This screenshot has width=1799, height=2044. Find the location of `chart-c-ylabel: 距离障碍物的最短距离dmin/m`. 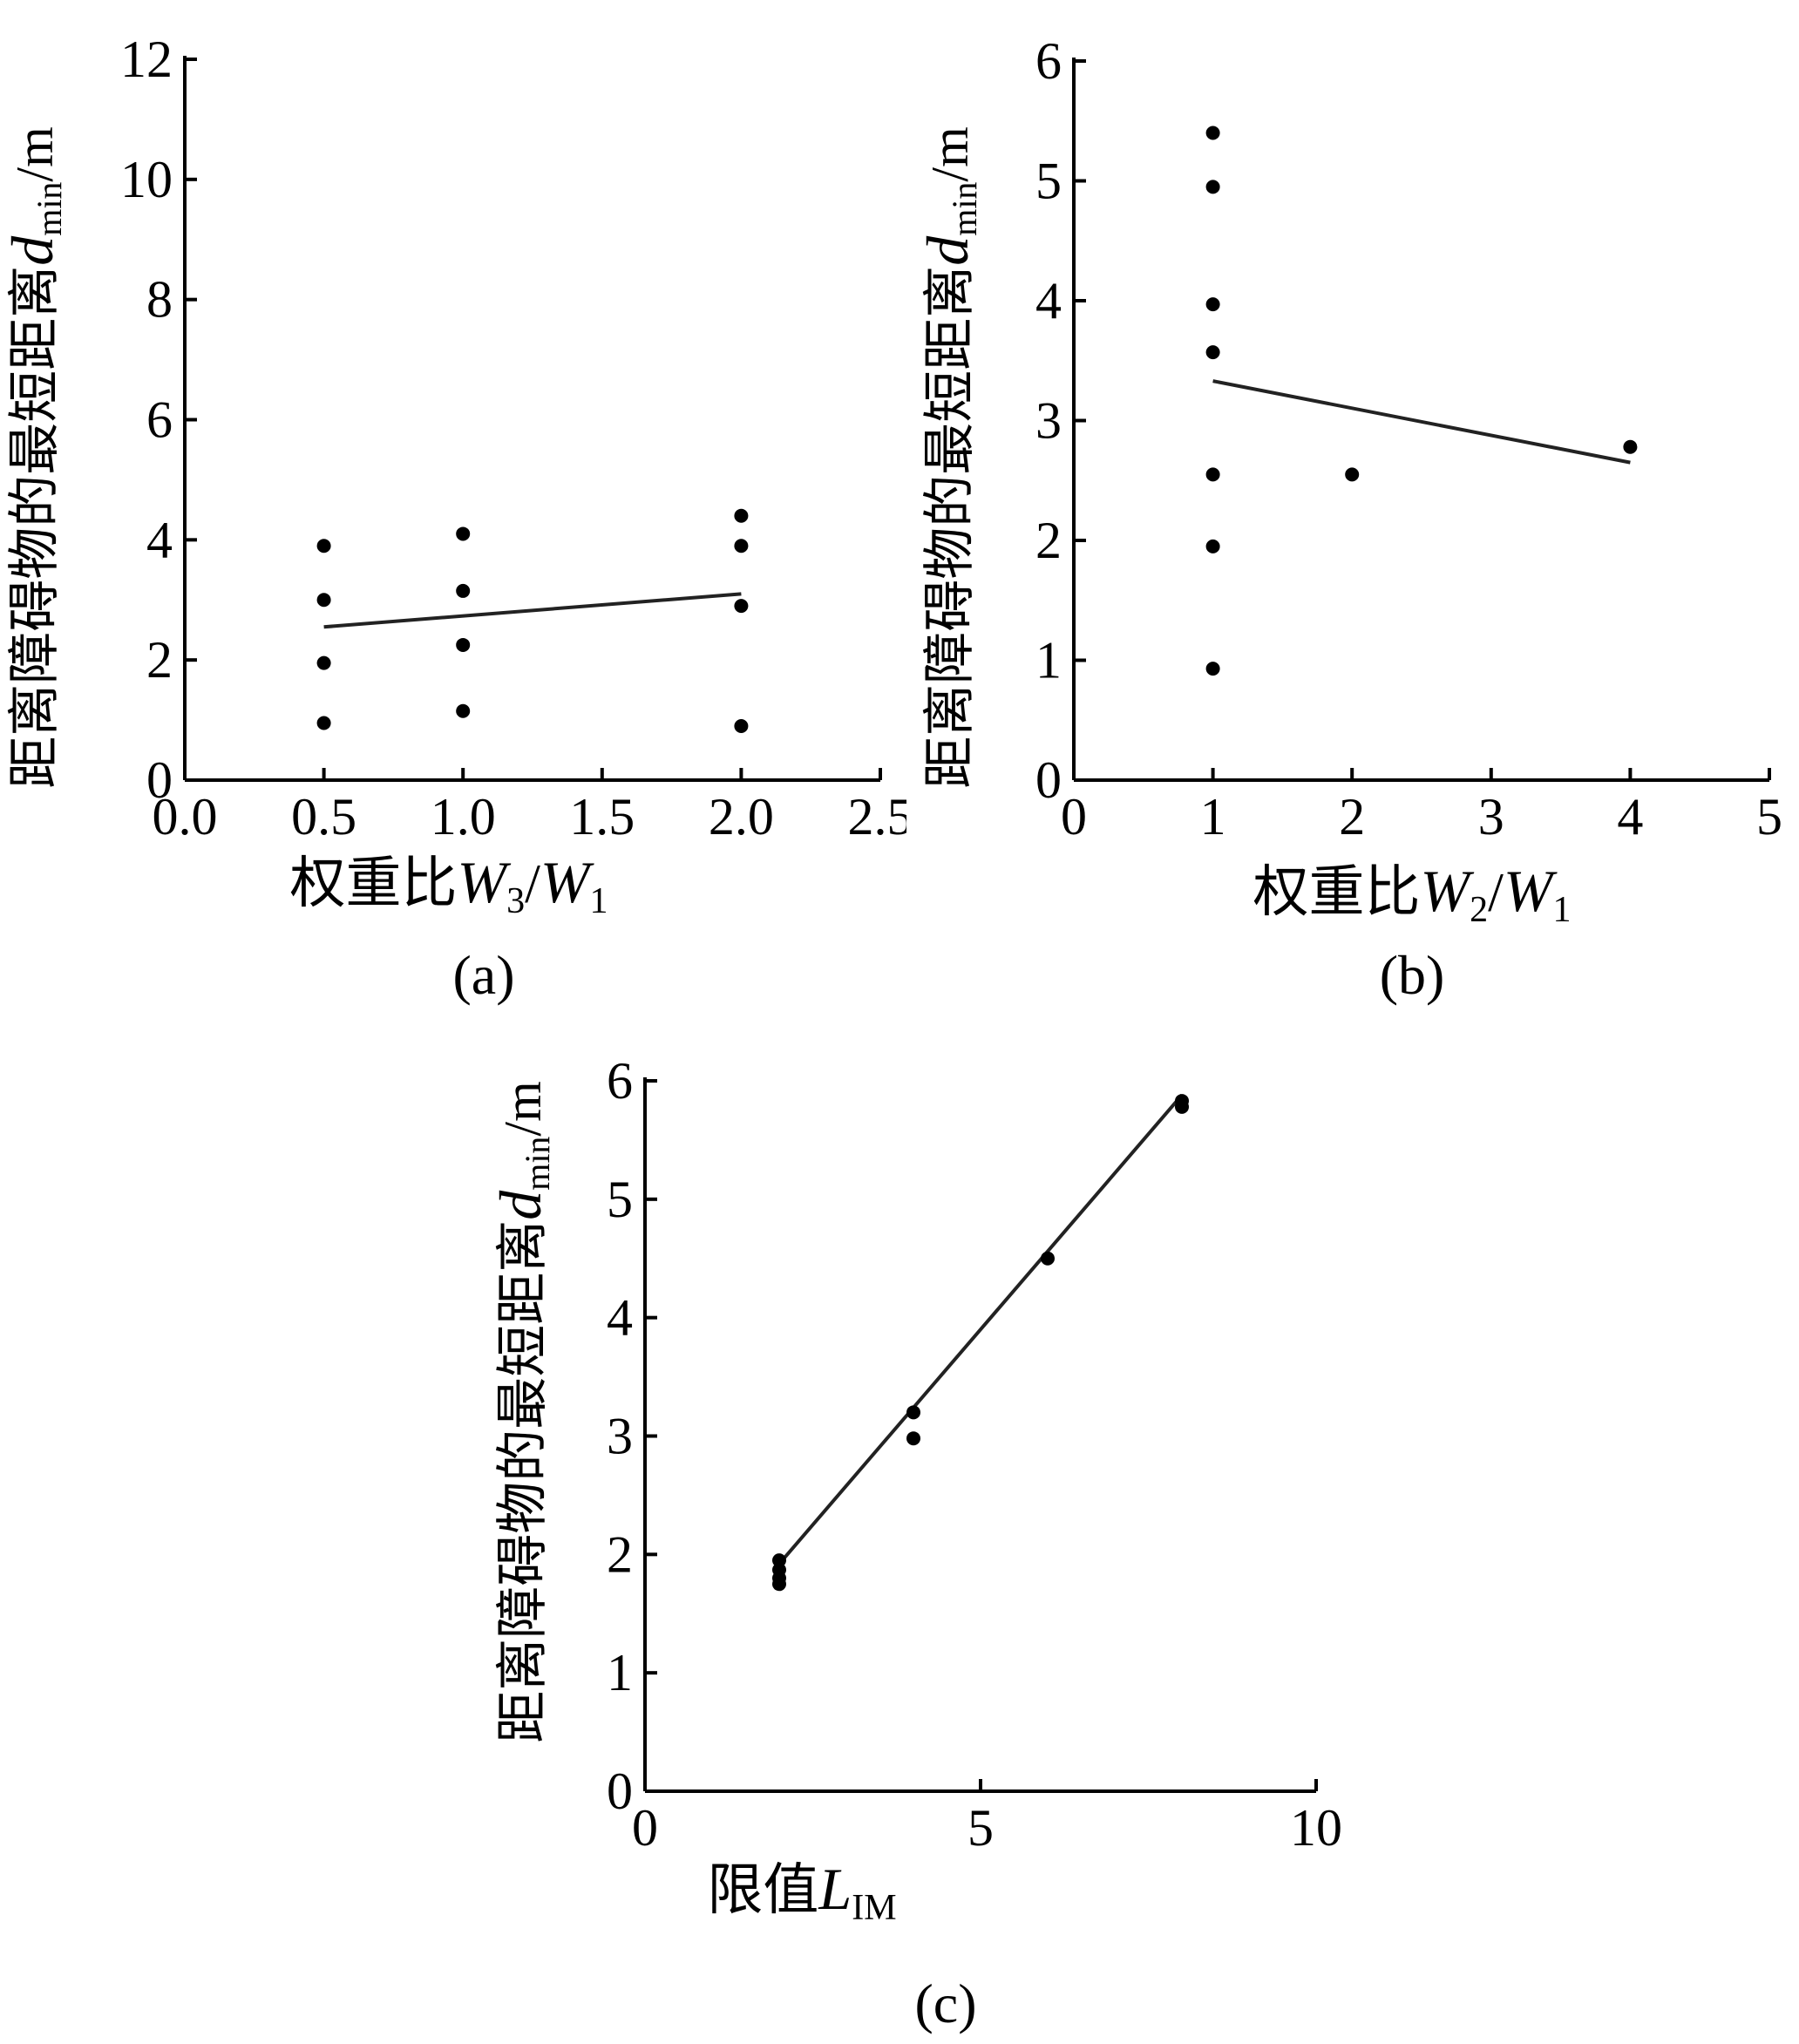

chart-c-ylabel: 距离障碍物的最短距离dmin/m is located at coordinates (522, 1412).